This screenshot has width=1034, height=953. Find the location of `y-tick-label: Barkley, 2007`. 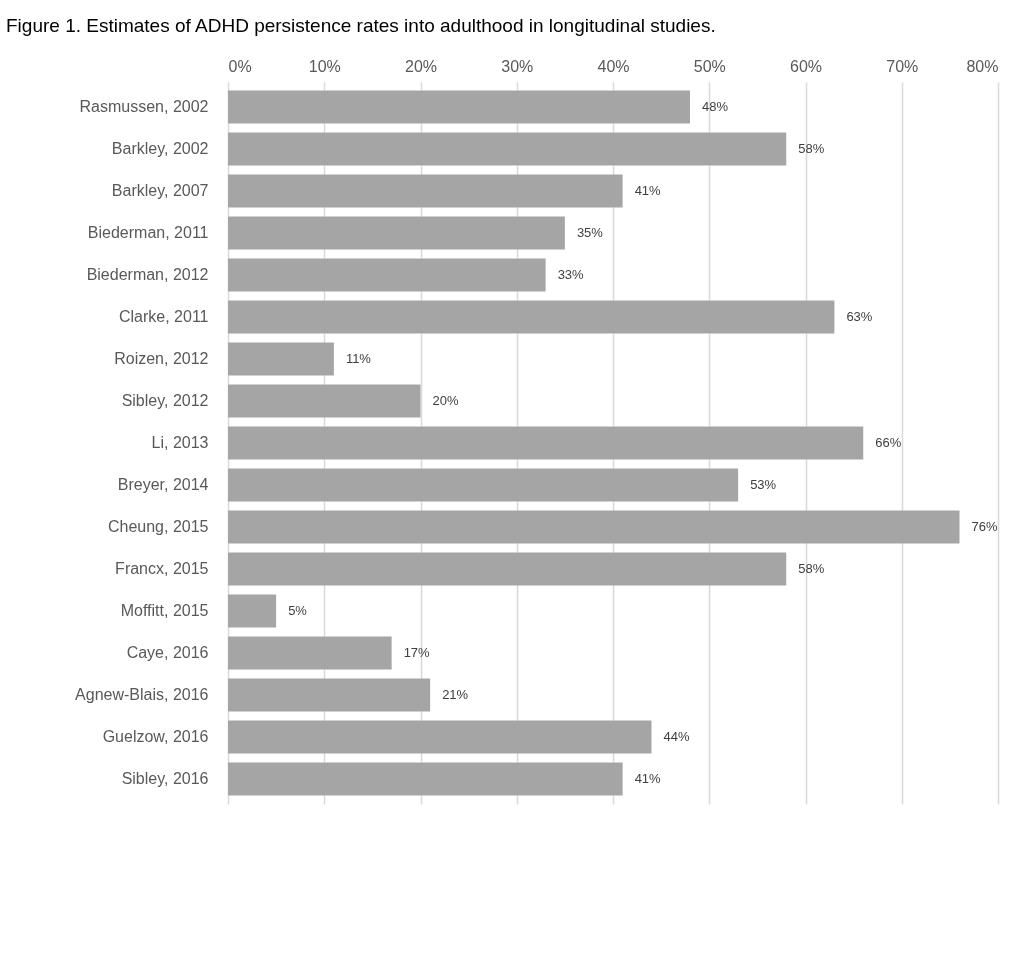

y-tick-label: Barkley, 2007 is located at coordinates (160, 190).